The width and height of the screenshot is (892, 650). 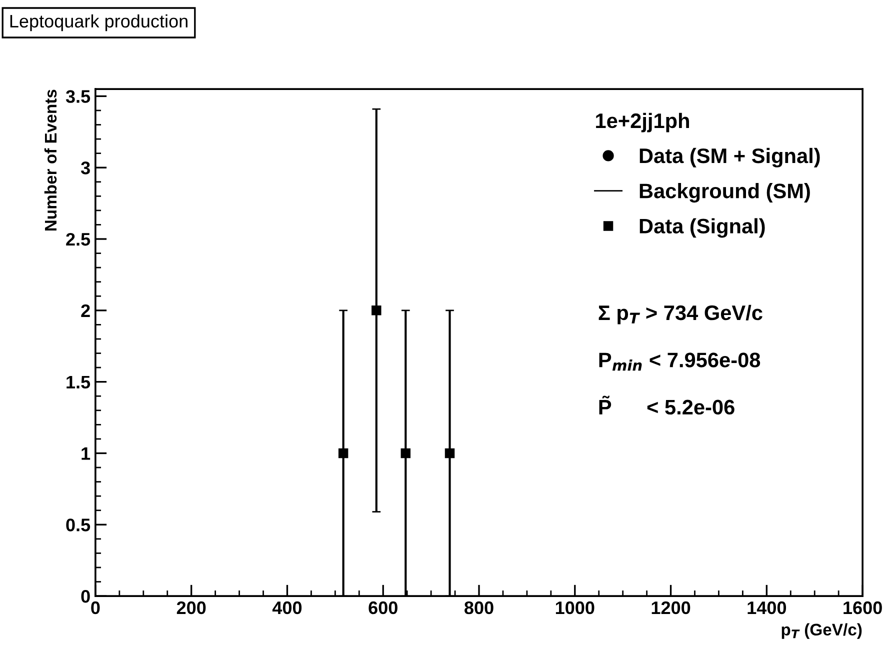 I want to click on x-tick-label: 1600, so click(x=863, y=607).